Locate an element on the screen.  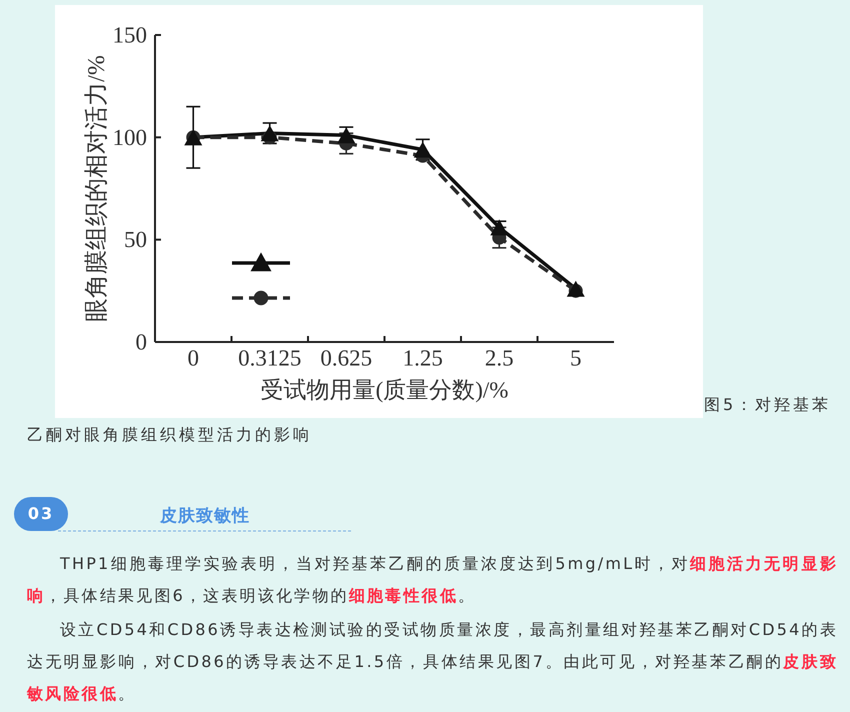
x-tick-label: 0.625 is located at coordinates (346, 358).